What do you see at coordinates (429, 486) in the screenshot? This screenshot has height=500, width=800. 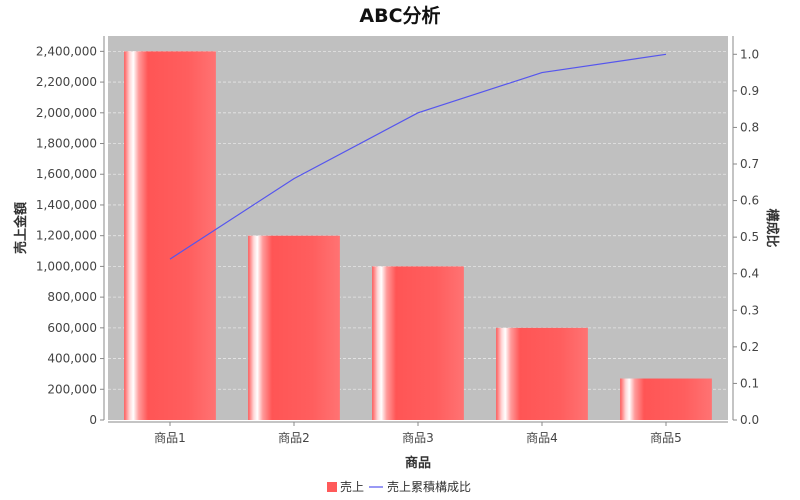 I see `legend-line-label: 売上累積構成比` at bounding box center [429, 486].